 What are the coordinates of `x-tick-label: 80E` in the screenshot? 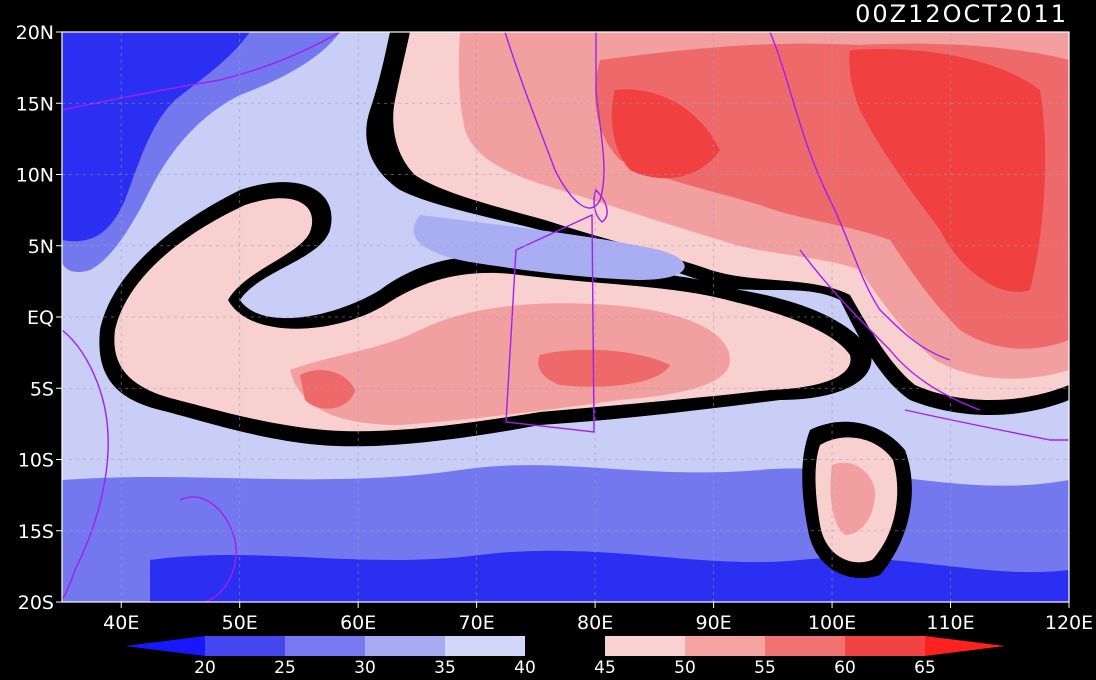 It's located at (595, 623).